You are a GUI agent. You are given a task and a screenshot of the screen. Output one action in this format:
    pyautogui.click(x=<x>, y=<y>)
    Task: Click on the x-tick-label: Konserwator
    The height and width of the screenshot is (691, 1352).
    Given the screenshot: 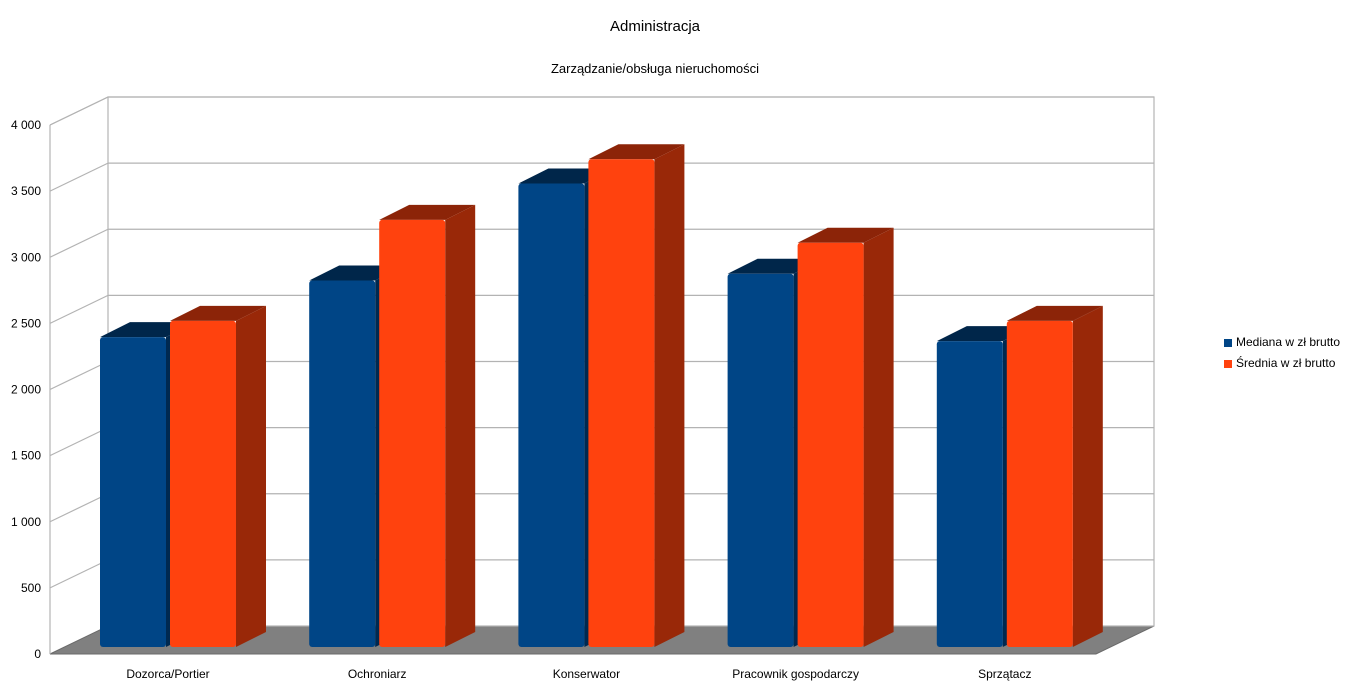 What is the action you would take?
    pyautogui.click(x=586, y=674)
    